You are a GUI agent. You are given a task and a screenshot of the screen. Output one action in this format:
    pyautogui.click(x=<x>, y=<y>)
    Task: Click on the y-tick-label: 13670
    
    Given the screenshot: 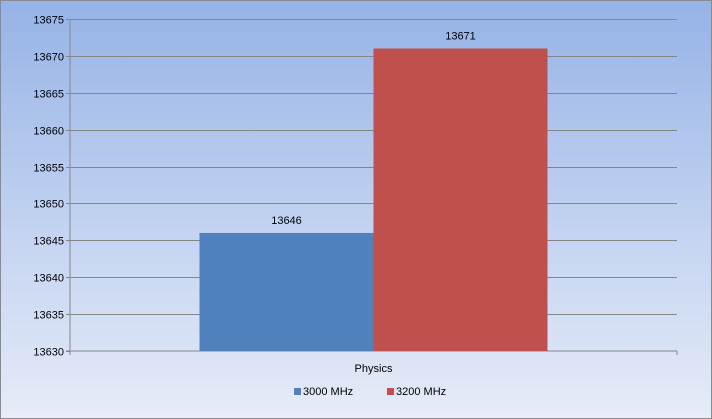 What is the action you would take?
    pyautogui.click(x=48, y=58)
    